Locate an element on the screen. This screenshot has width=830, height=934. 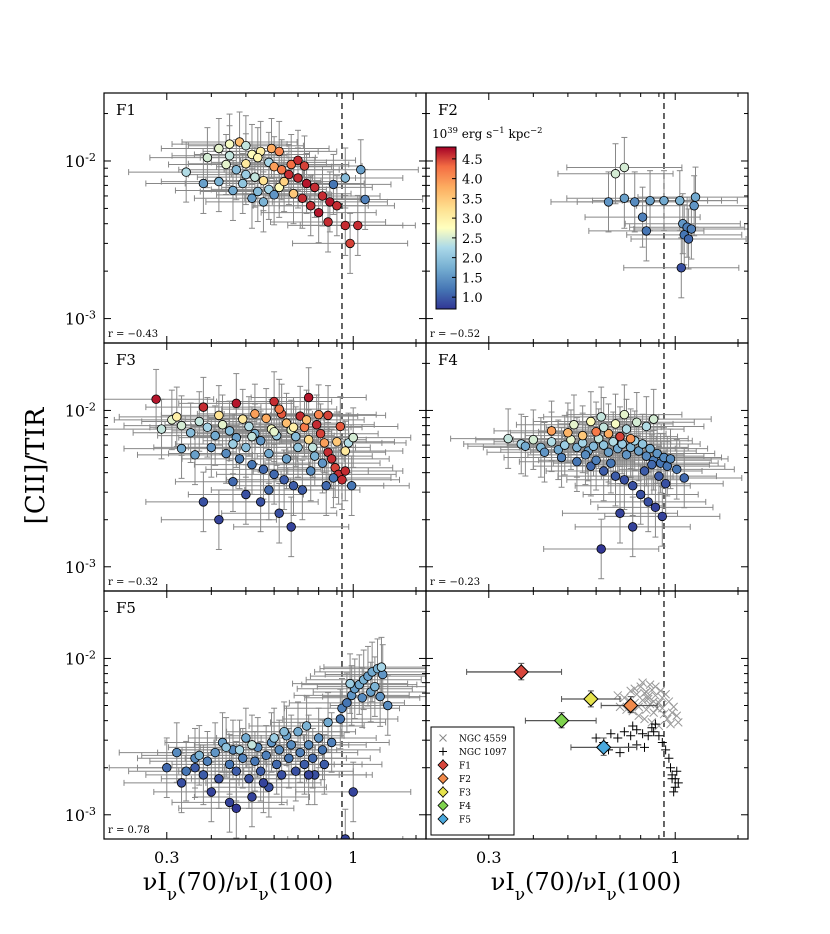
colorbar-tick-label: 3.0 is located at coordinates (472, 219).